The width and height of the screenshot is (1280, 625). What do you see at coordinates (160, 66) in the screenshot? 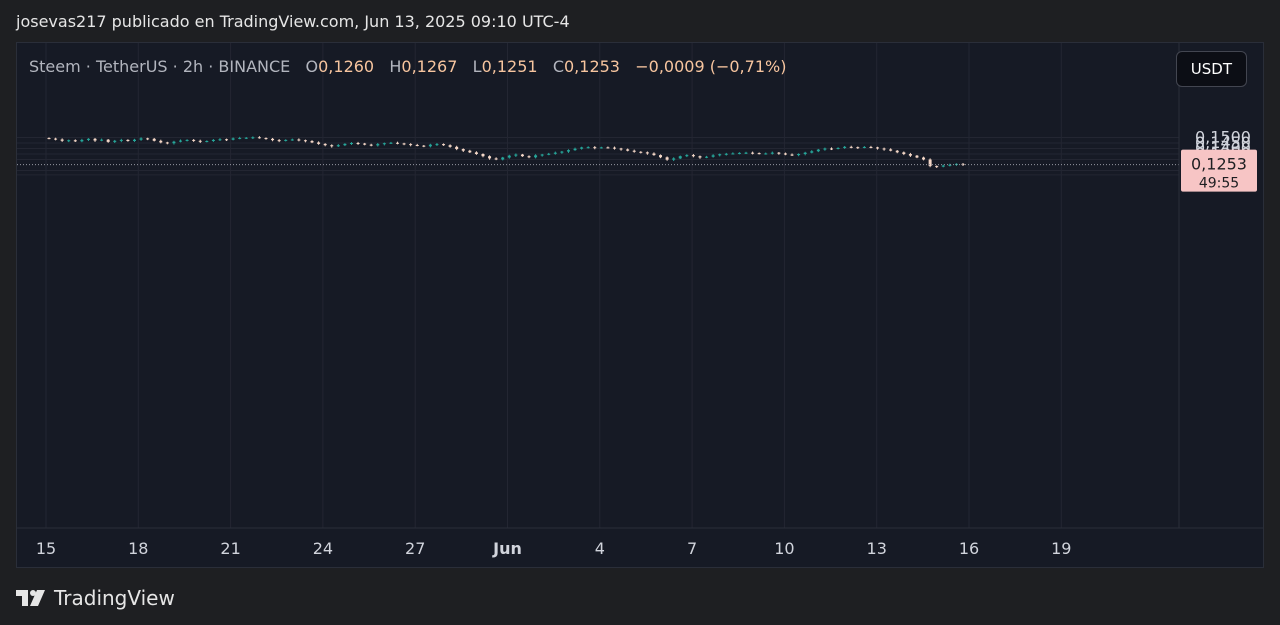
I see `symbol-label: Steem · TetherUS · 2h · BINANCE` at bounding box center [160, 66].